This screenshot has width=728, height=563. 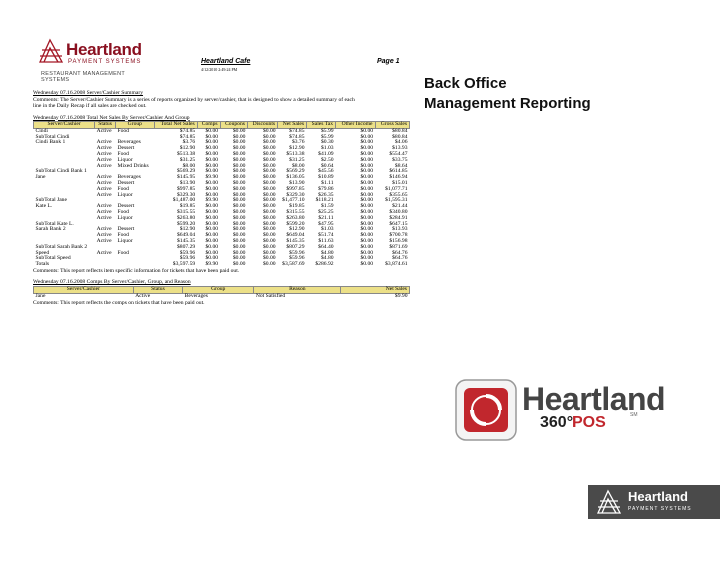 I want to click on table-cell: $80.84, so click(x=400, y=136).